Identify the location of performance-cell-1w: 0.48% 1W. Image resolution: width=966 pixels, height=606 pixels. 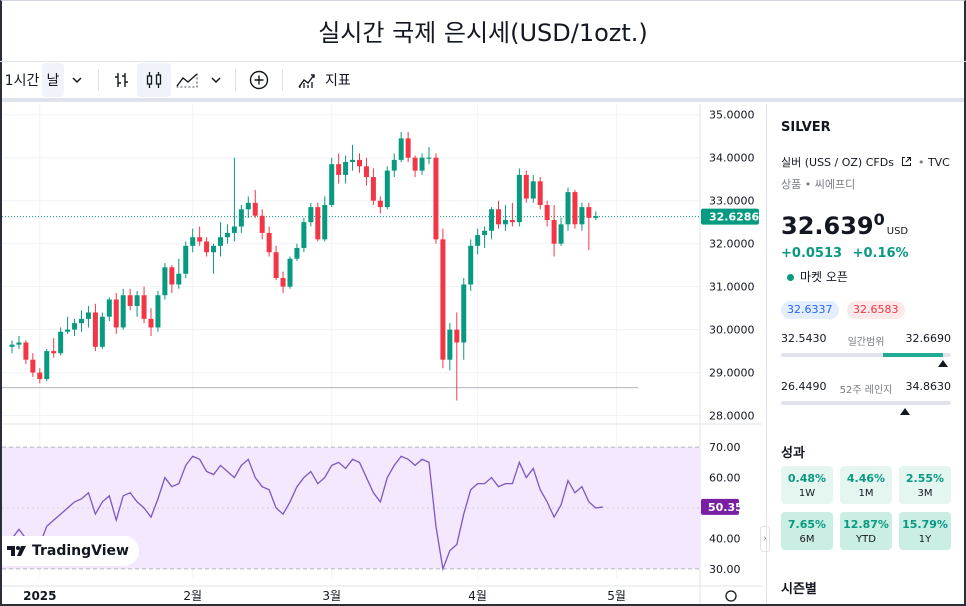
(807, 485).